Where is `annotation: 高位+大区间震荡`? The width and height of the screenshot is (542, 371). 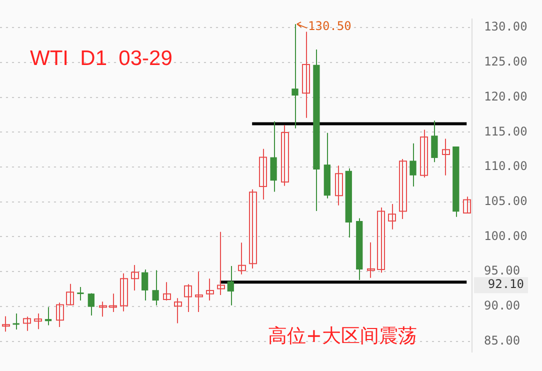 annotation: 高位+大区间震荡 is located at coordinates (342, 335).